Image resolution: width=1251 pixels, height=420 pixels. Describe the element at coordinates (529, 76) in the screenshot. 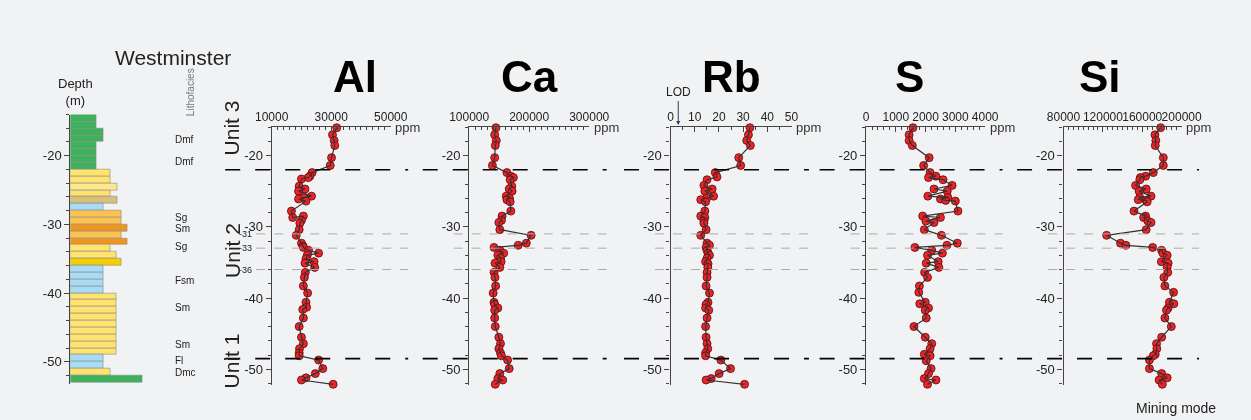

I see `chart-title: Ca` at that location.